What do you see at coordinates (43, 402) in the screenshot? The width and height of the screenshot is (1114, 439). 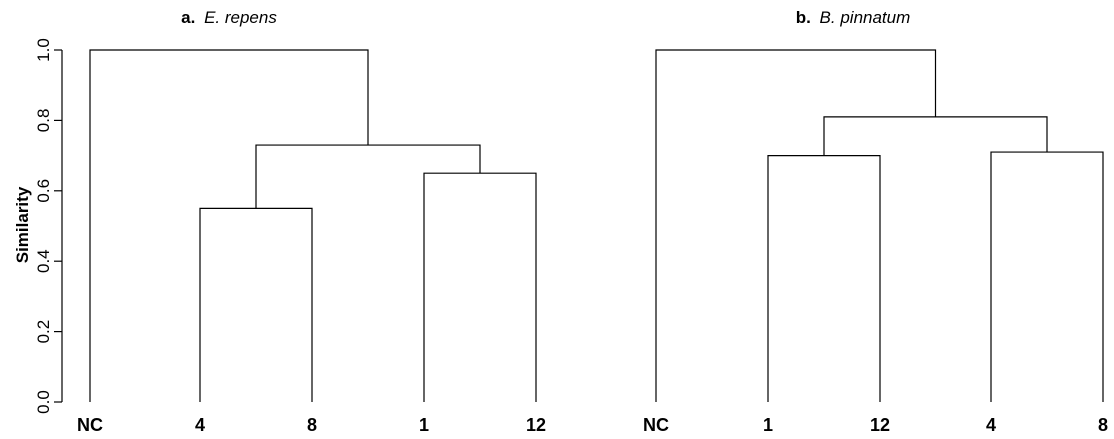 I see `y-tick-label: 0.0` at bounding box center [43, 402].